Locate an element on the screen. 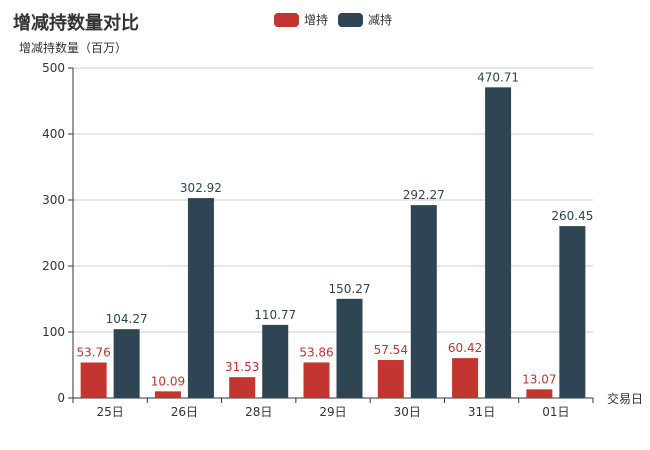 The height and width of the screenshot is (450, 650). data-label-decrease: 302.92 is located at coordinates (201, 188).